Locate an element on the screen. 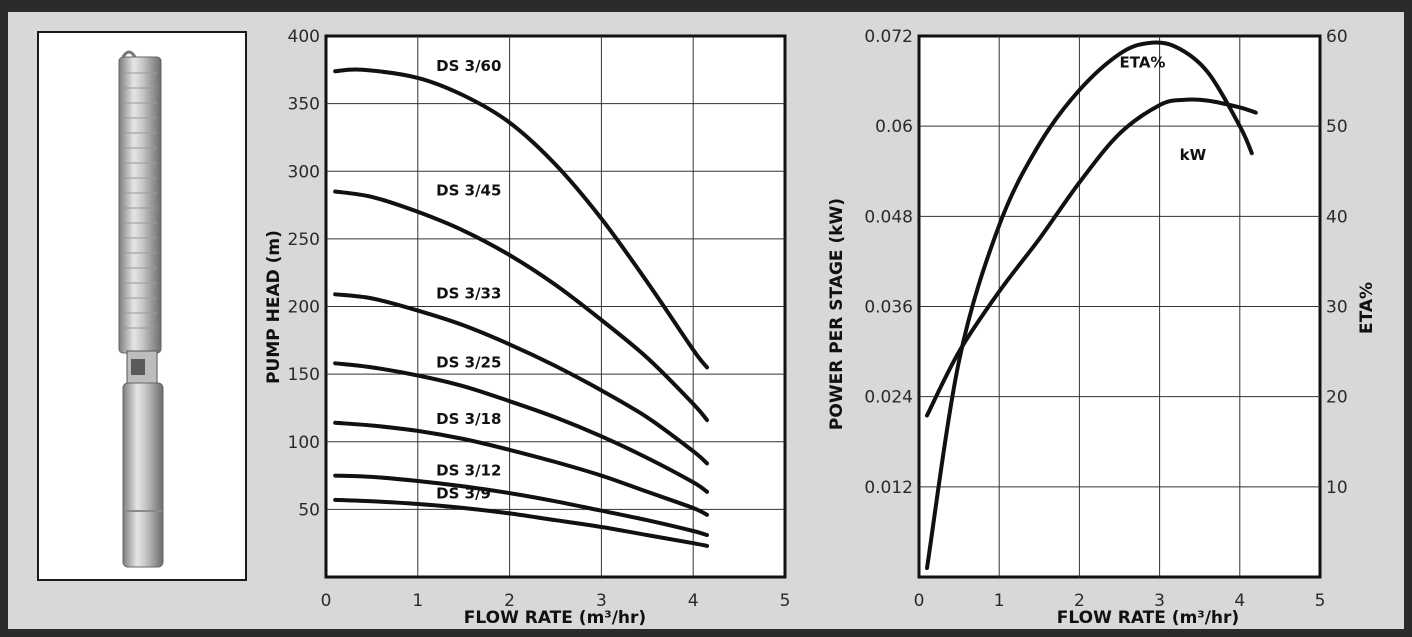 The image size is (1412, 637). power-y2-axis-title: ETA% is located at coordinates (1367, 308).